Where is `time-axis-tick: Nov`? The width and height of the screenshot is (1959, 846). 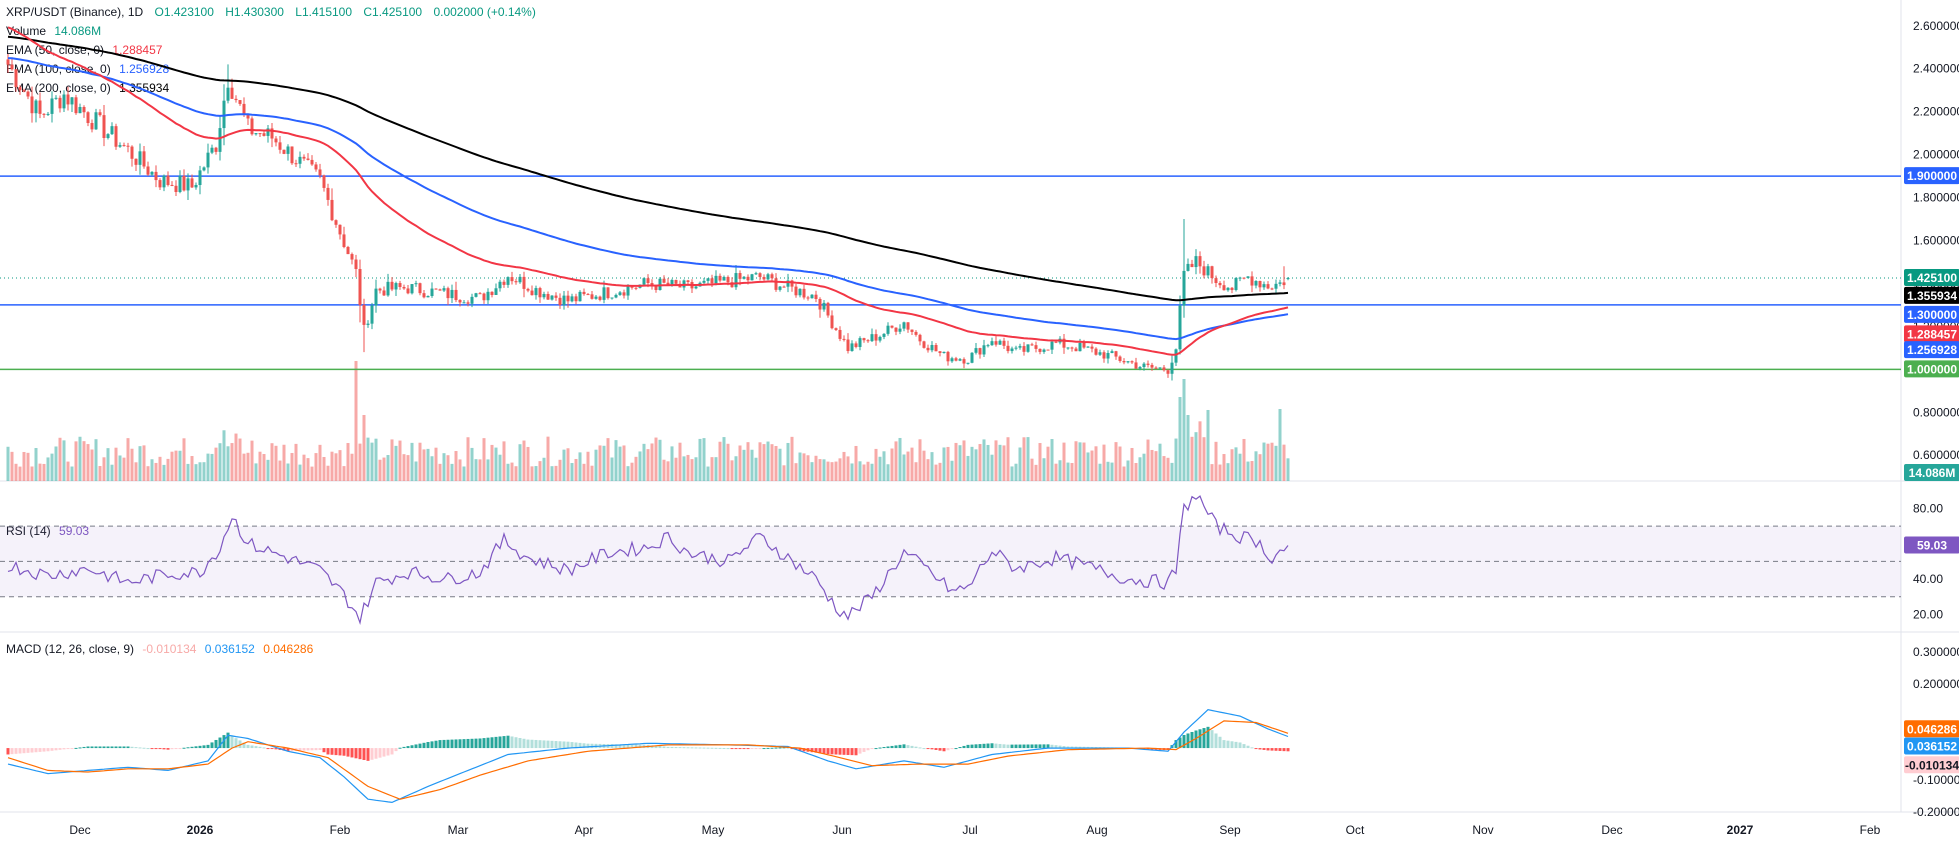
time-axis-tick: Nov is located at coordinates (1482, 830).